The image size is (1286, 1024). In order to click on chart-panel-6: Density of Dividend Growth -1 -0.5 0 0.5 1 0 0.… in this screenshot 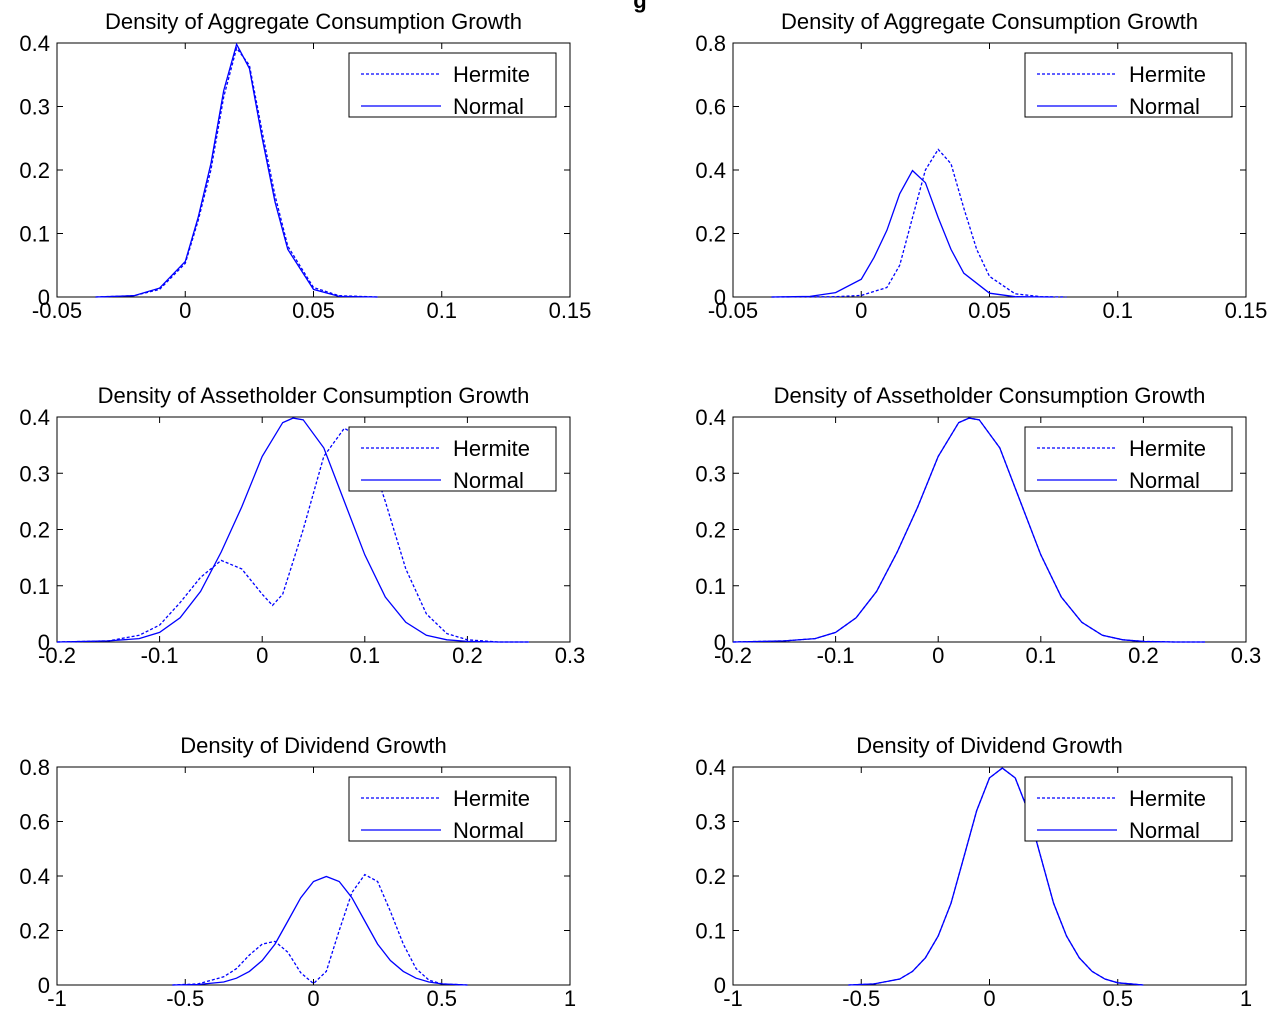, I will do `click(973, 872)`.